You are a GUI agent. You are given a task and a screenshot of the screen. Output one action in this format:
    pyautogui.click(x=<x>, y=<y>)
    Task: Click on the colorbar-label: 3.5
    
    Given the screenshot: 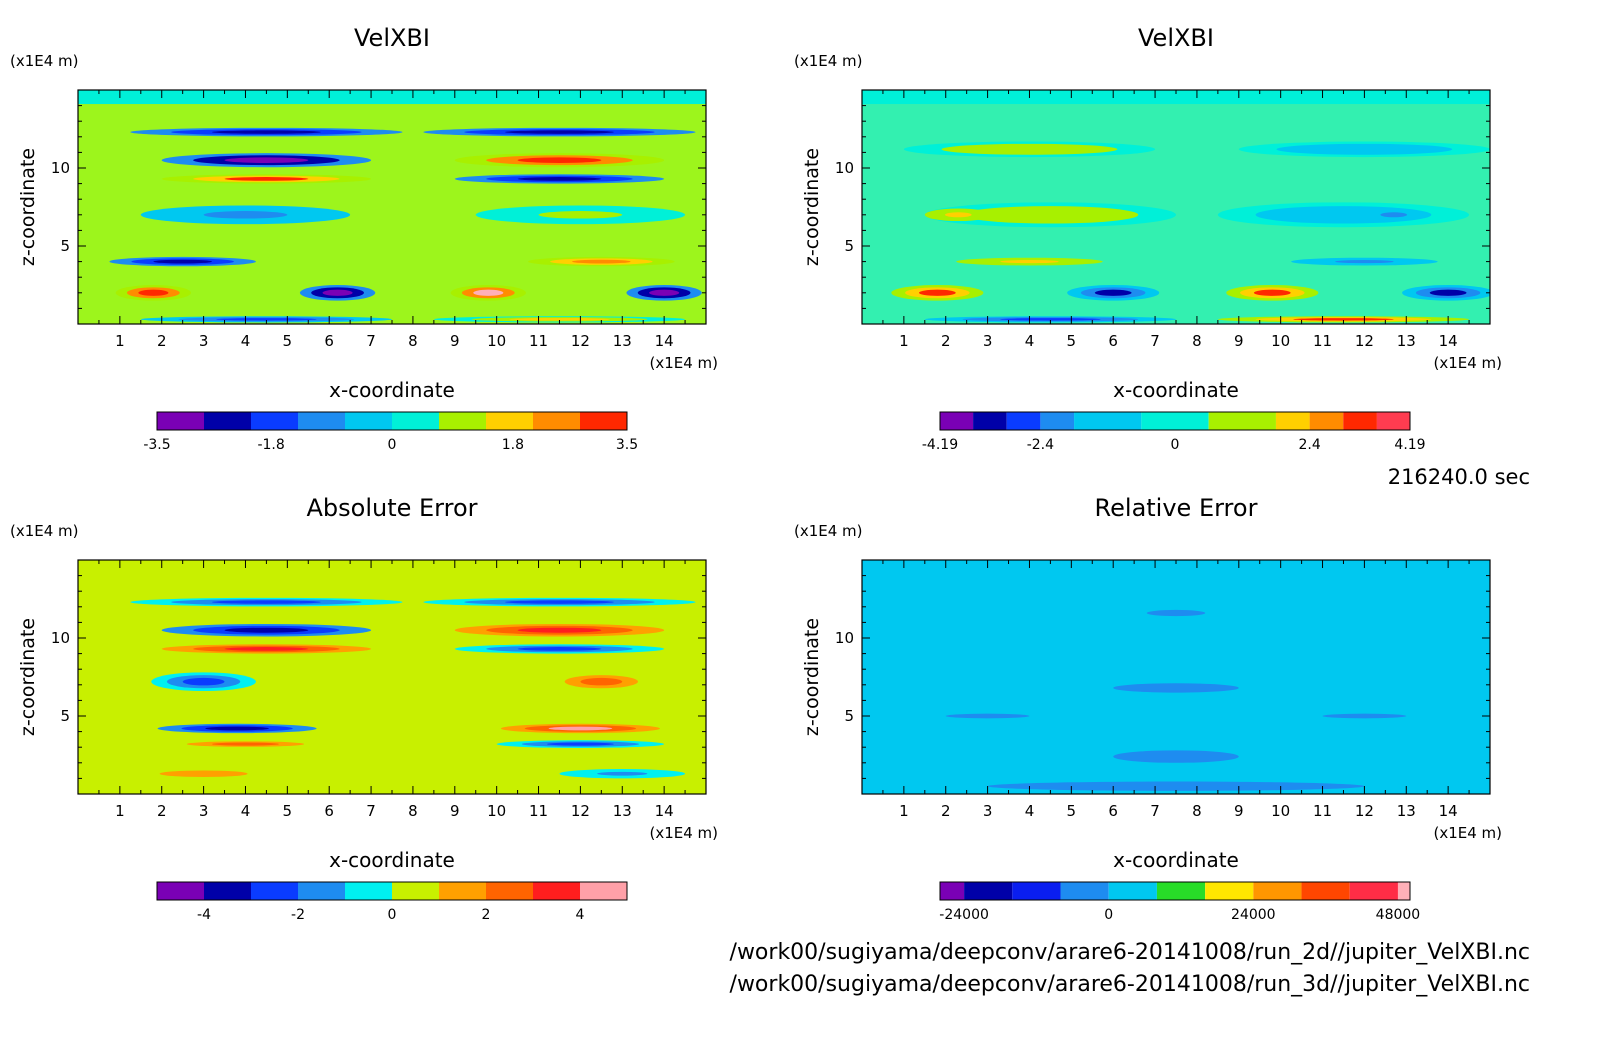 What is the action you would take?
    pyautogui.click(x=627, y=445)
    